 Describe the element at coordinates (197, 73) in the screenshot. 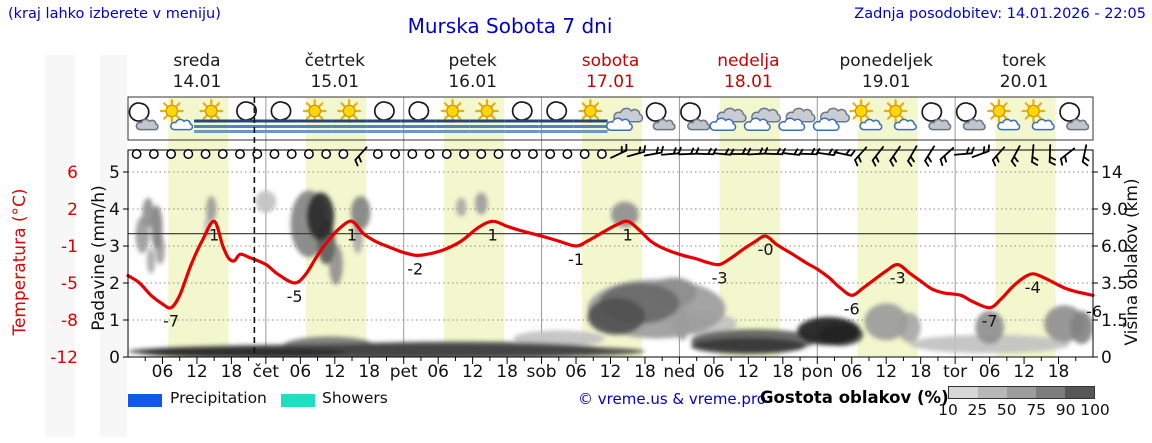

I see `day-header-sreda: sreda 14.01` at that location.